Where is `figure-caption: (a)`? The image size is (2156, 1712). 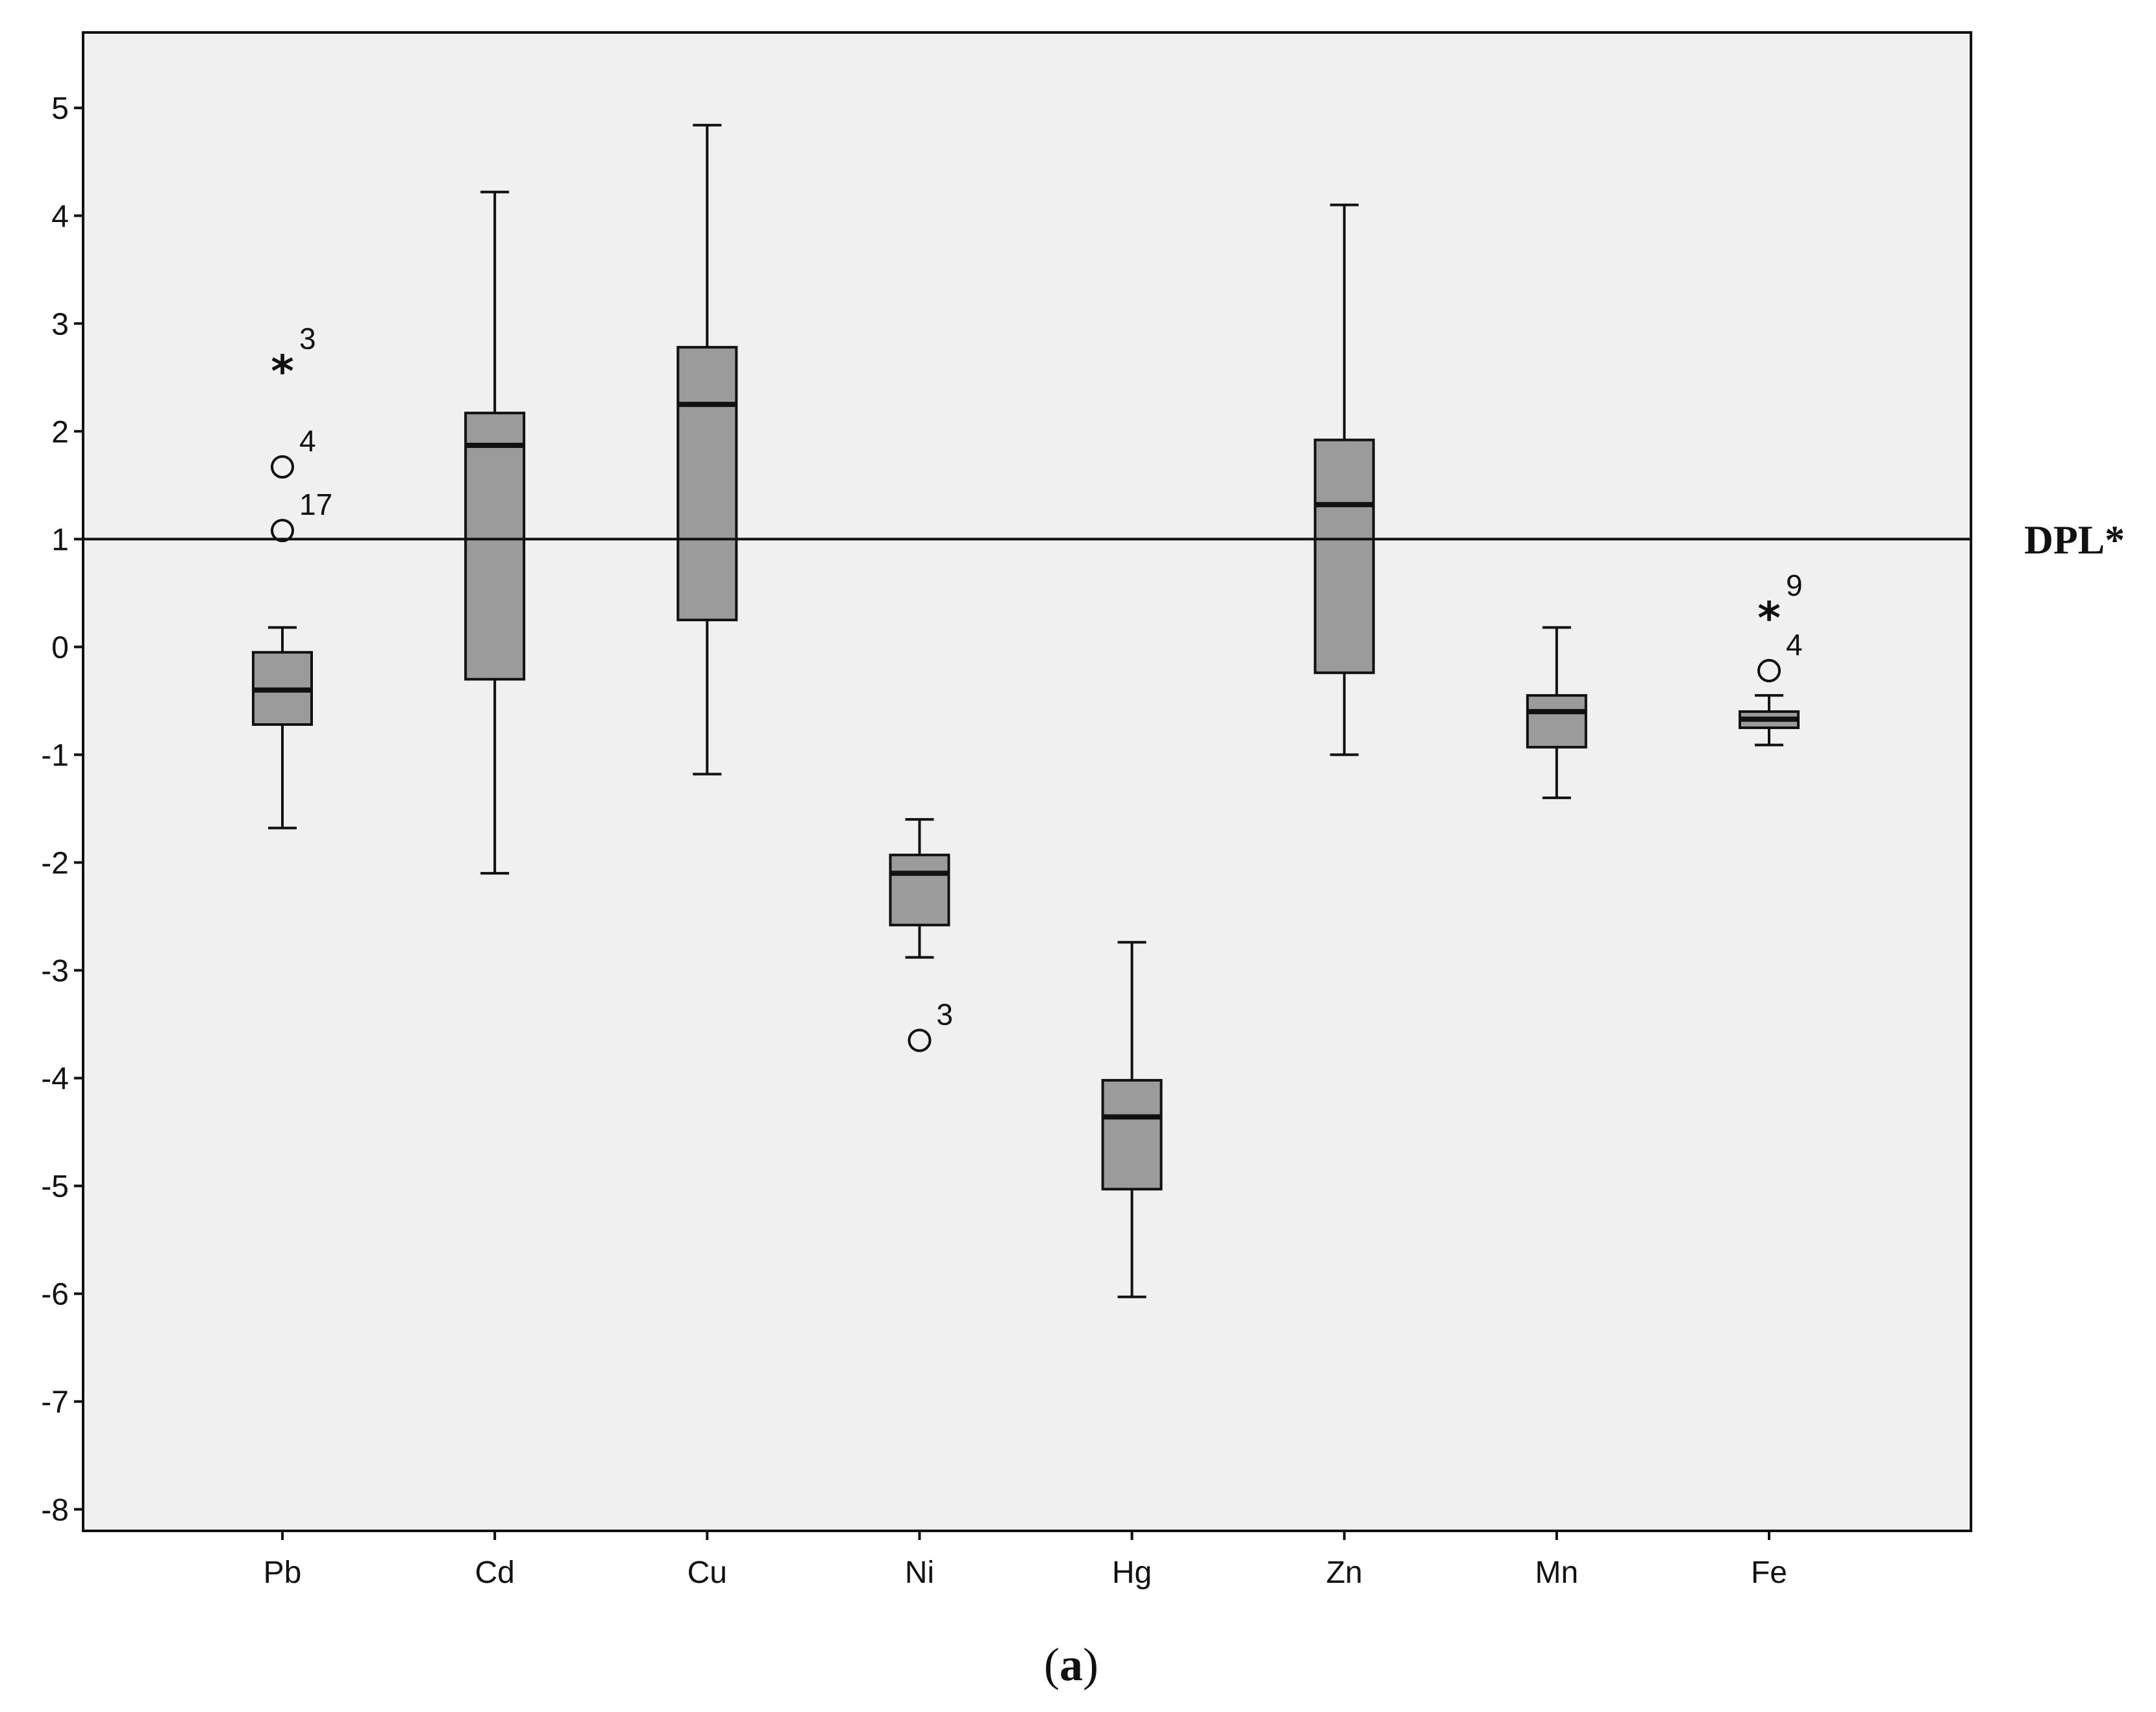 figure-caption: (a) is located at coordinates (1071, 1665).